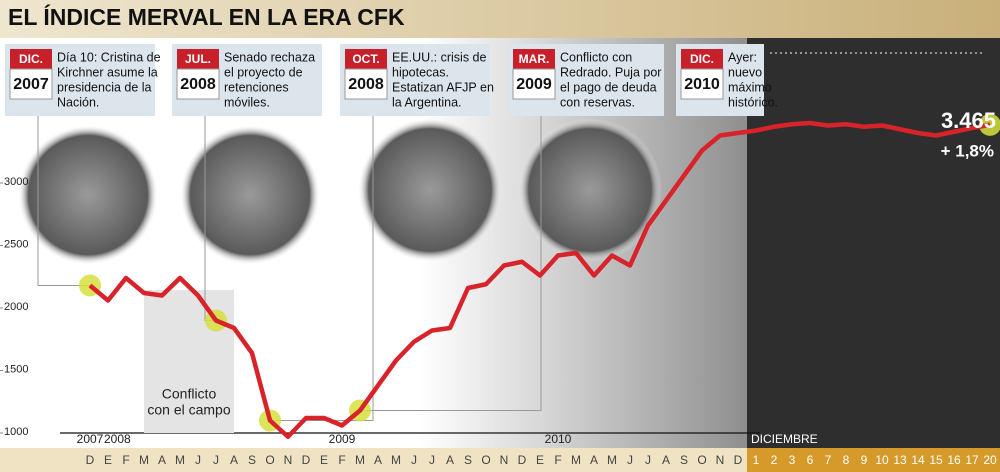 This screenshot has width=1000, height=472. I want to click on y-tick-label: 2500, so click(16, 244).